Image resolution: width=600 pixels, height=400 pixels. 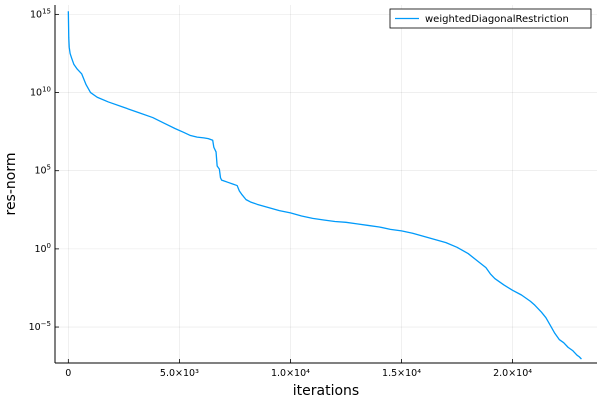 I want to click on legend-box, so click(x=490, y=18).